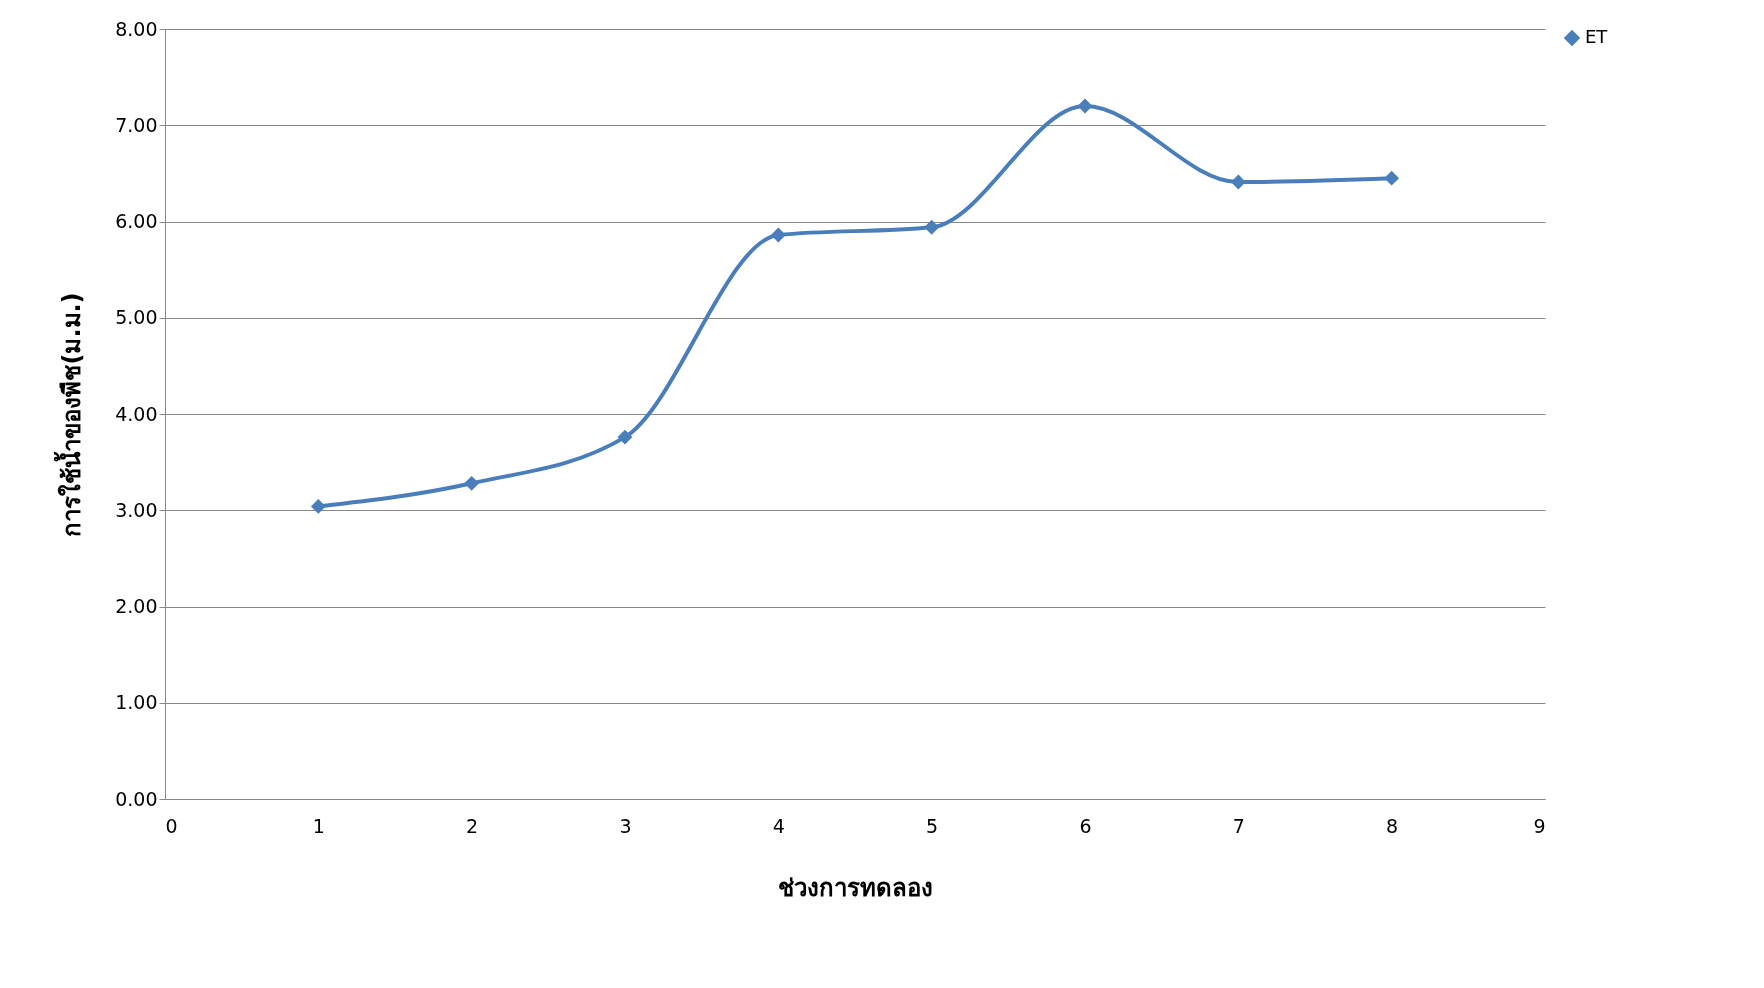 This screenshot has height=988, width=1764. Describe the element at coordinates (778, 825) in the screenshot. I see `x-tick-label: 4` at that location.